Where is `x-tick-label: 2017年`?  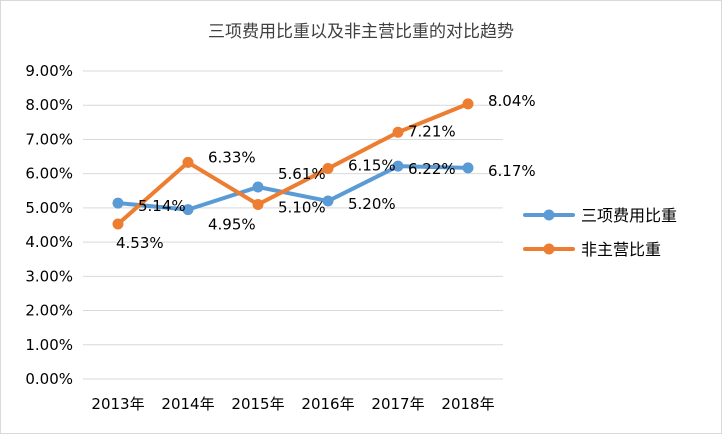
x-tick-label: 2017年 is located at coordinates (397, 404).